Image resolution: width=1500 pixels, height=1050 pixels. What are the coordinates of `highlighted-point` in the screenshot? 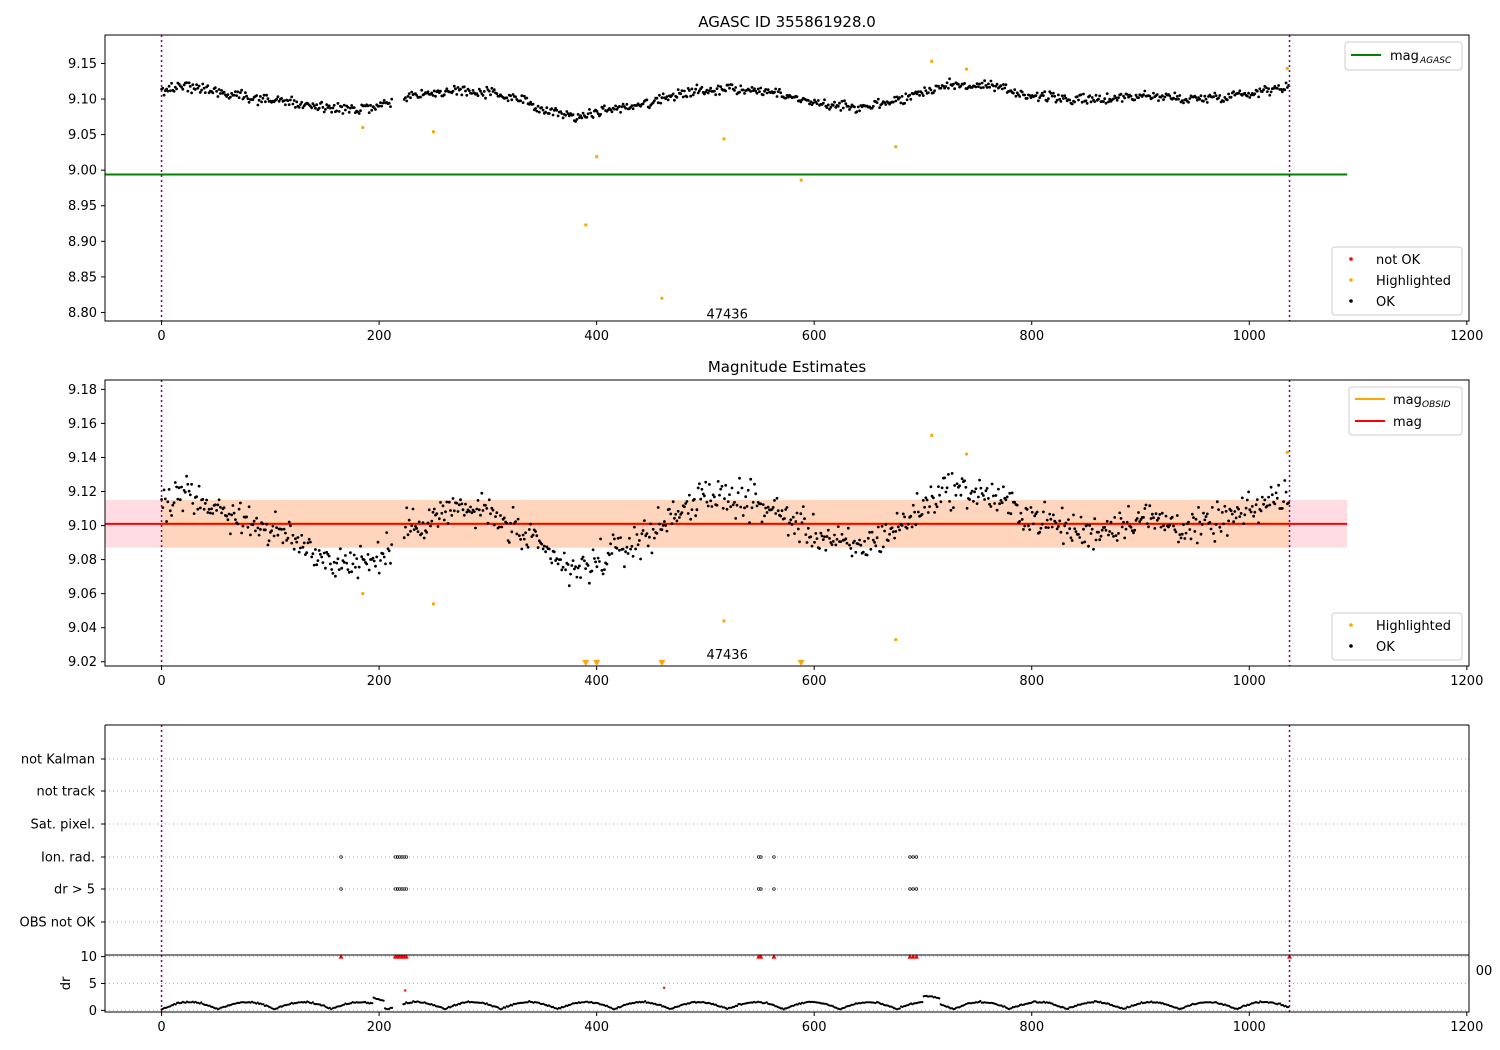 It's located at (586, 225).